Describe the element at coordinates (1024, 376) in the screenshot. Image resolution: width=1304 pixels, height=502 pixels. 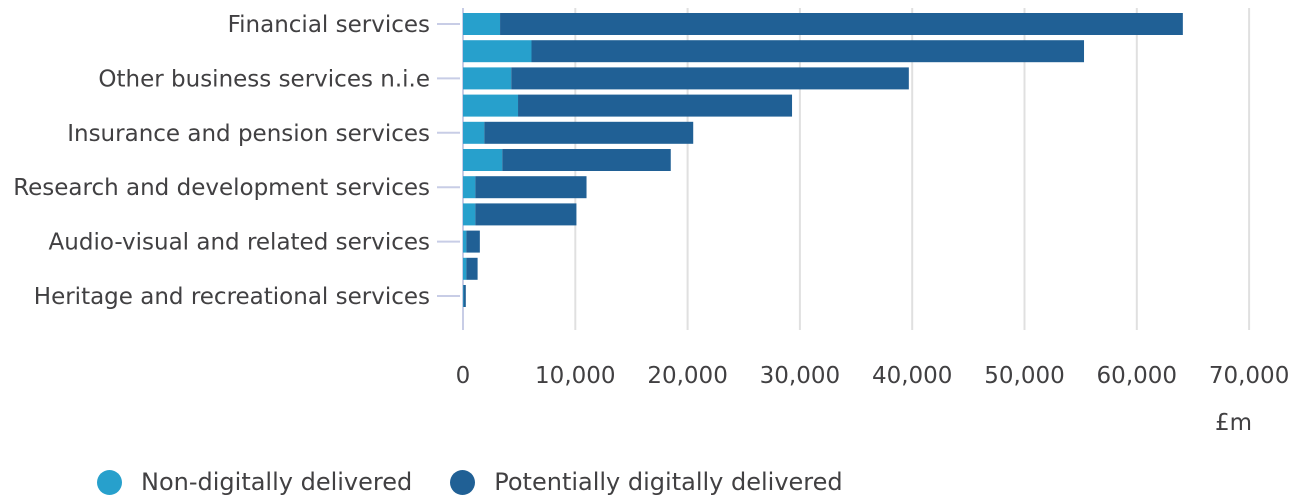
I see `x-tick-label: 50,000` at that location.